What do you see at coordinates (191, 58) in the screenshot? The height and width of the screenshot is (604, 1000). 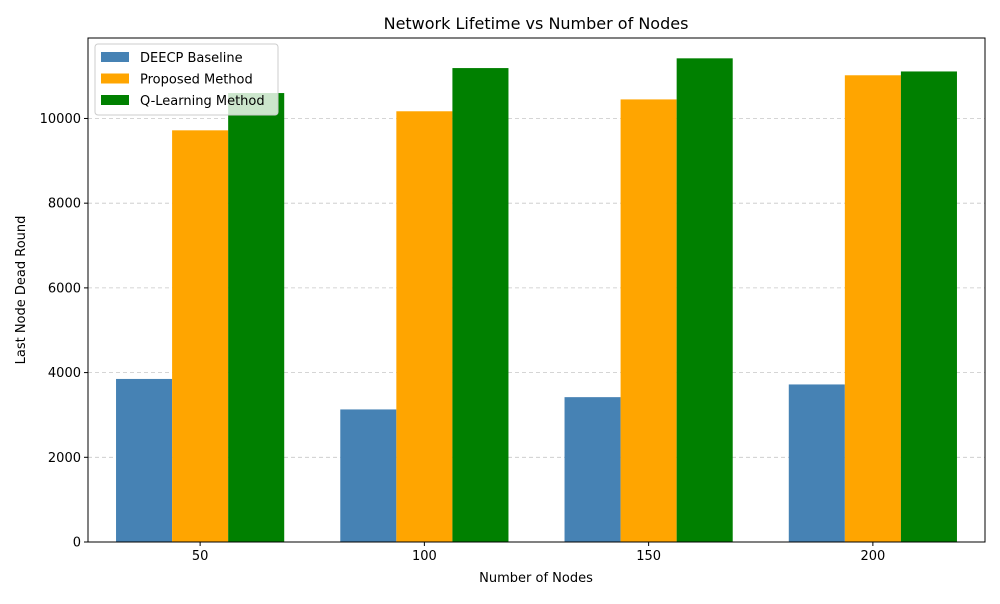 I see `legend-label: DEECP Baseline` at bounding box center [191, 58].